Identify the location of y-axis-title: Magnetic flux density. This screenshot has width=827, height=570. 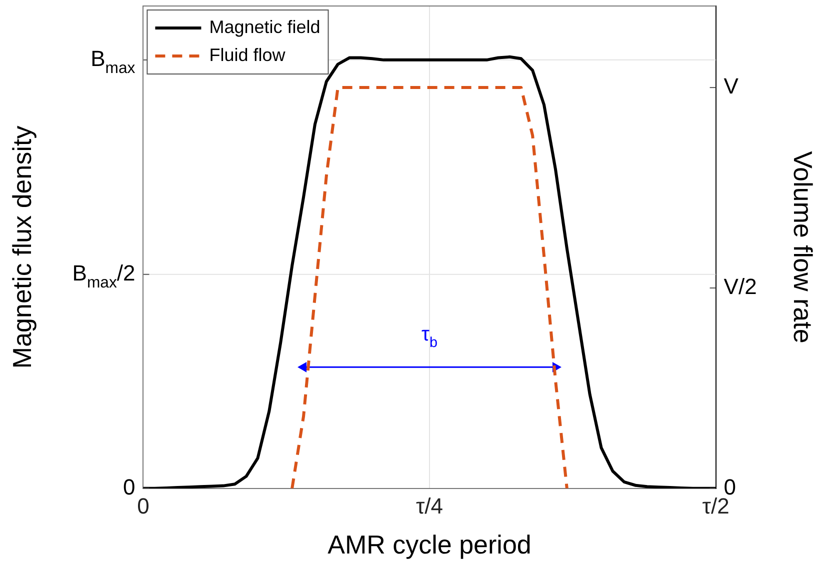
(21, 247).